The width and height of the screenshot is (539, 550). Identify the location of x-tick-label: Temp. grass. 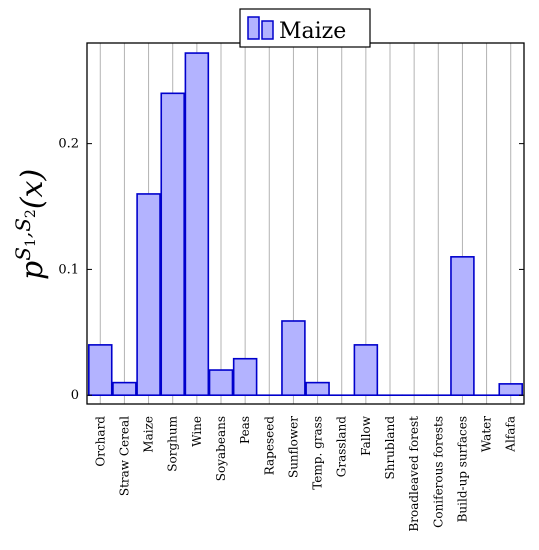
(318, 453).